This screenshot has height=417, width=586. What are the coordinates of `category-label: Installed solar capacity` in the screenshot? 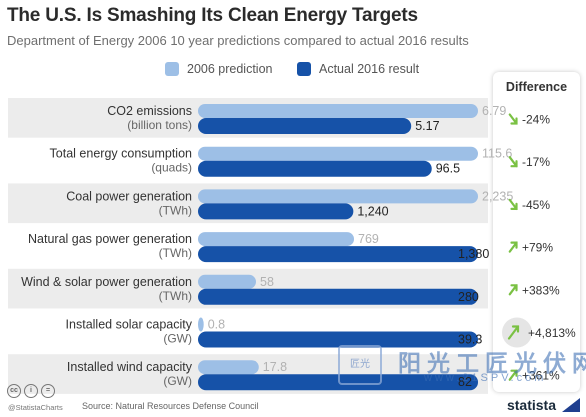 It's located at (129, 325).